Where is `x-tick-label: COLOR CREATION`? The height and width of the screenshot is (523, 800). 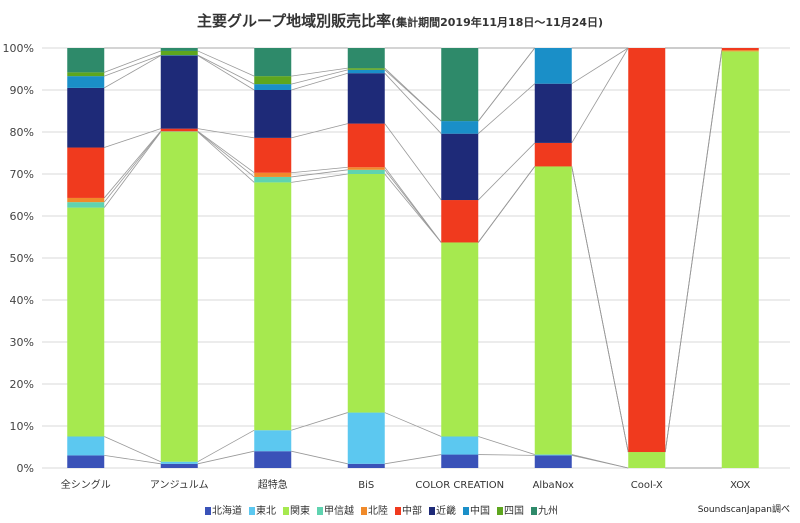
x-tick-label: COLOR CREATION is located at coordinates (459, 485).